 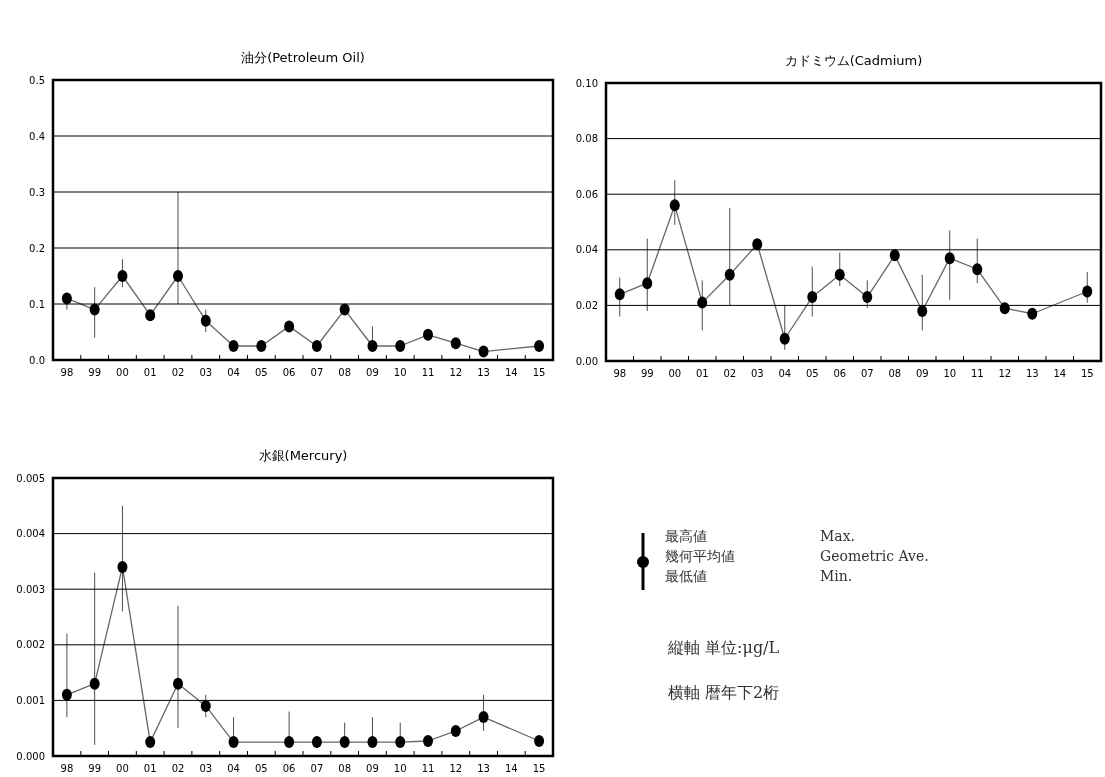 I want to click on y-tick-label: 0.0, so click(x=37, y=360).